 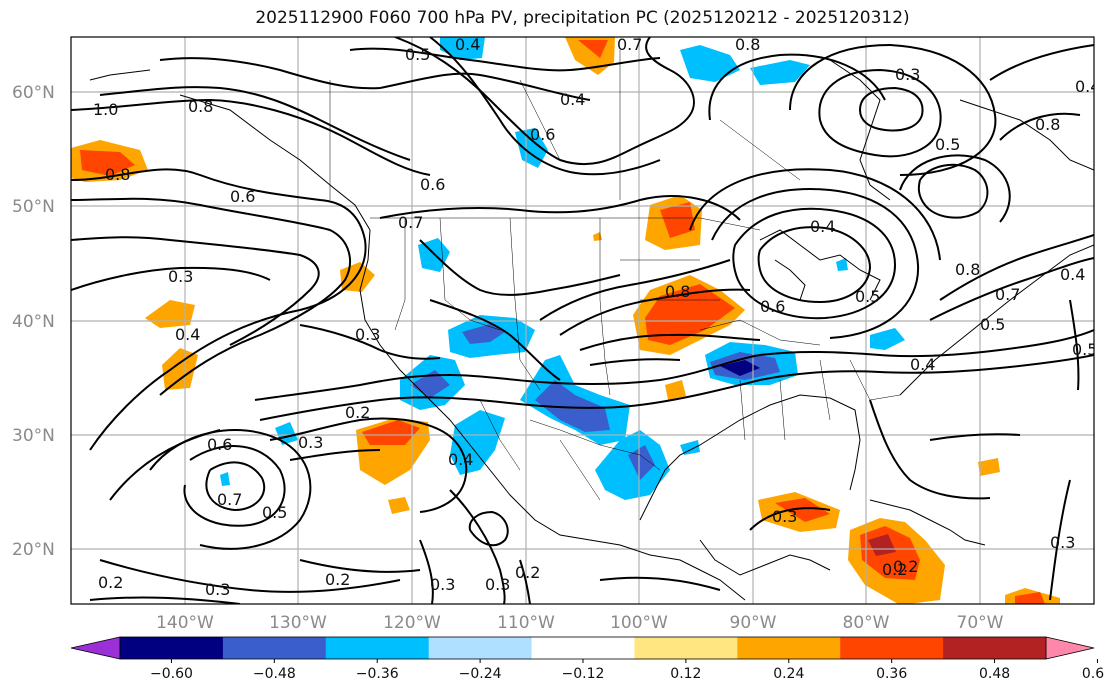 I want to click on colorbar-tick-label: −0.24, so click(x=480, y=674).